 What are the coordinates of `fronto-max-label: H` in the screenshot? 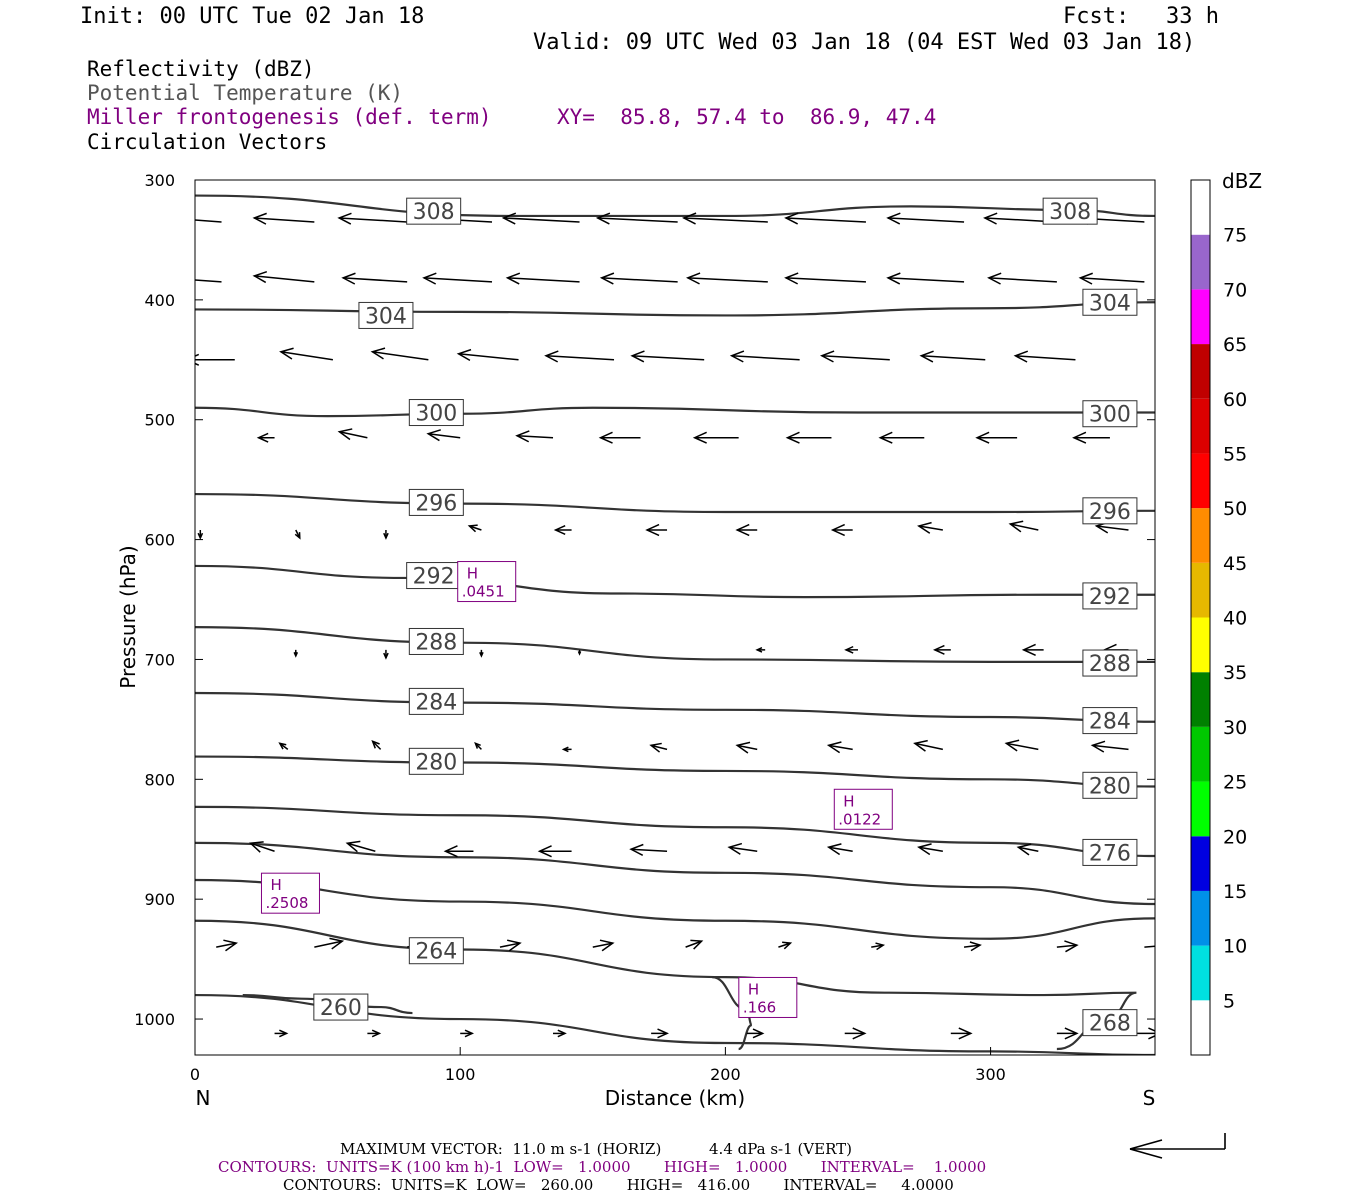 It's located at (275, 885).